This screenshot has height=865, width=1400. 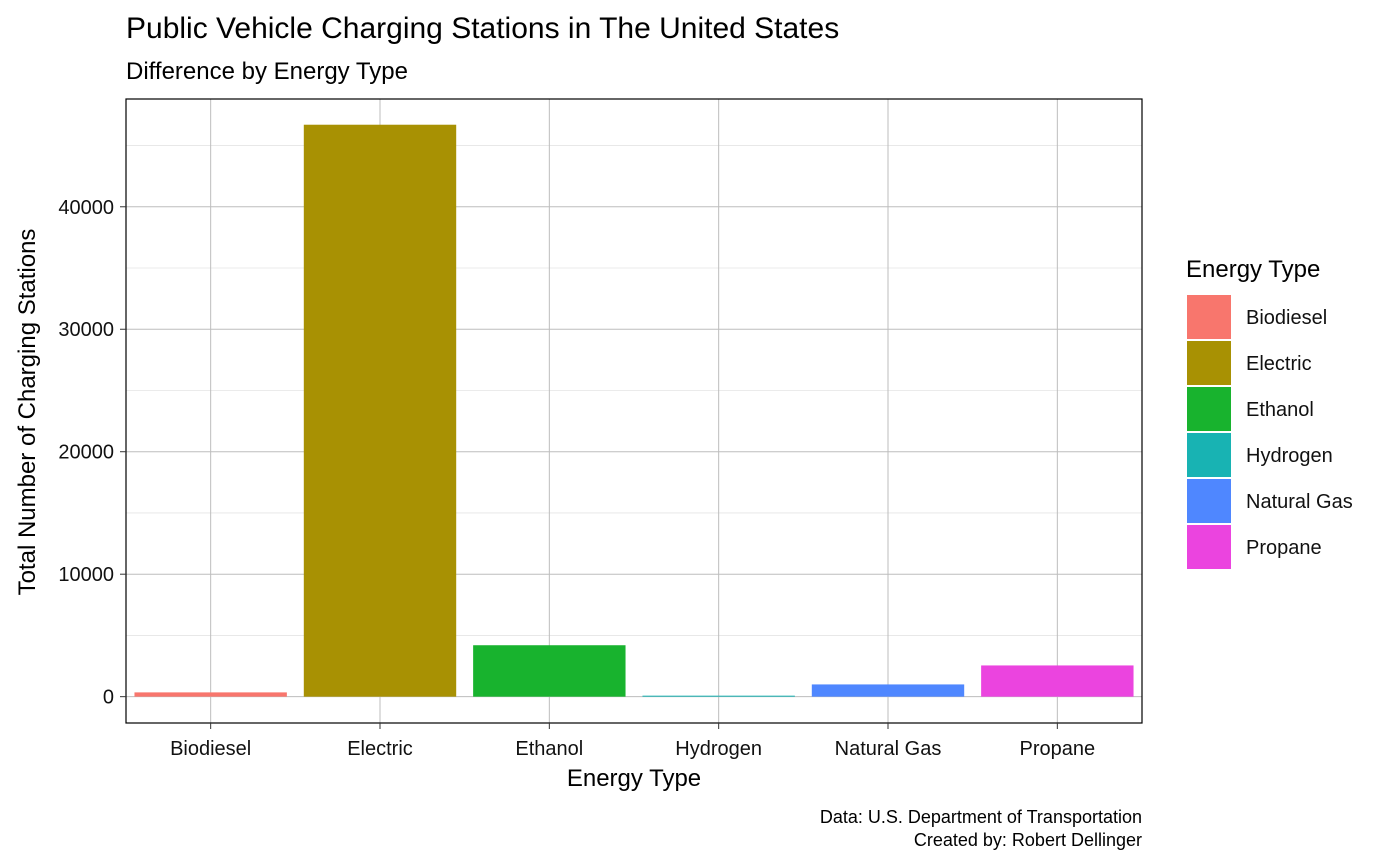 What do you see at coordinates (210, 749) in the screenshot?
I see `x-tick-label: Biodiesel` at bounding box center [210, 749].